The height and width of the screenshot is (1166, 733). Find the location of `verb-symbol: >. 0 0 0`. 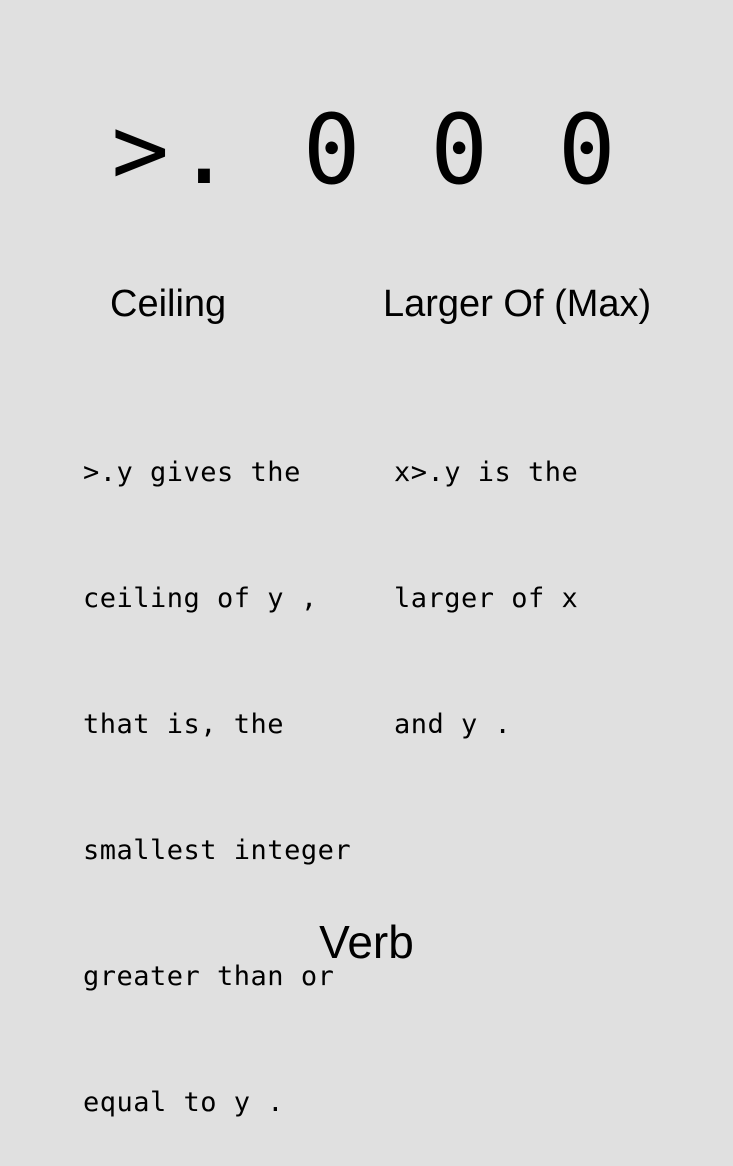

verb-symbol: >. 0 0 0 is located at coordinates (366, 150).